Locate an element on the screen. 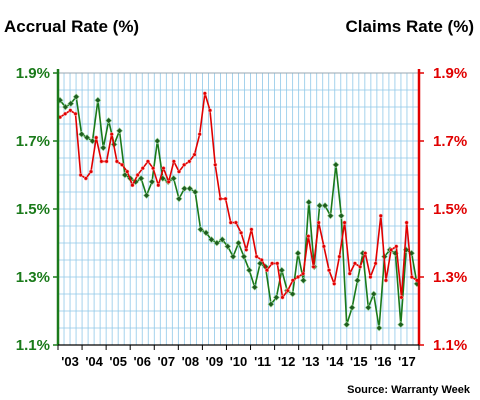 The width and height of the screenshot is (480, 400). left-y-tick-label: 1.3% is located at coordinates (33, 277).